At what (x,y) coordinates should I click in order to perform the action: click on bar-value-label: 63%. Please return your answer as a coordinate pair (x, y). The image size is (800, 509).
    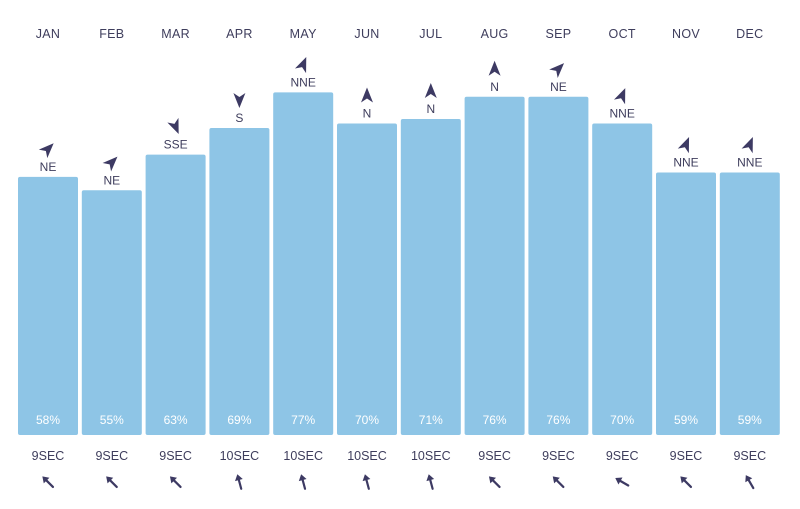
    Looking at the image, I should click on (176, 420).